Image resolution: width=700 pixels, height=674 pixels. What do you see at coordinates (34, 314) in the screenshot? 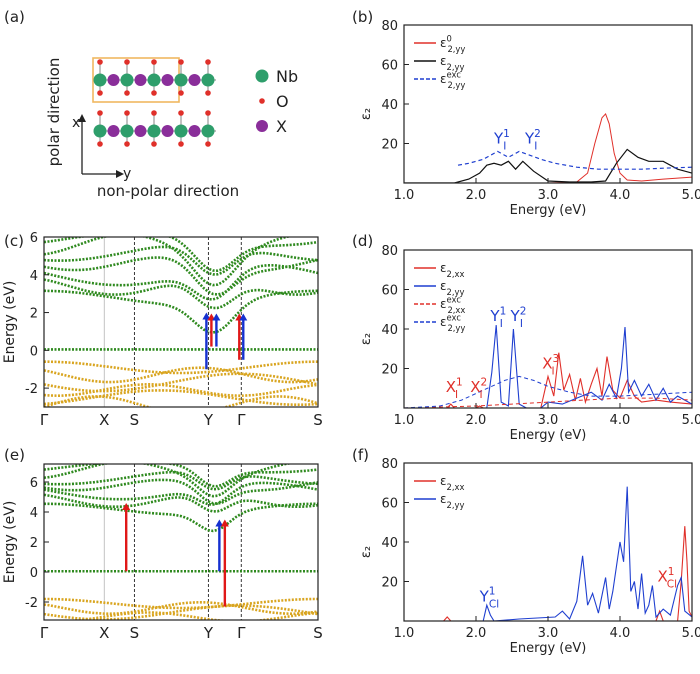
I see `y-tick-label: 2` at bounding box center [34, 314].